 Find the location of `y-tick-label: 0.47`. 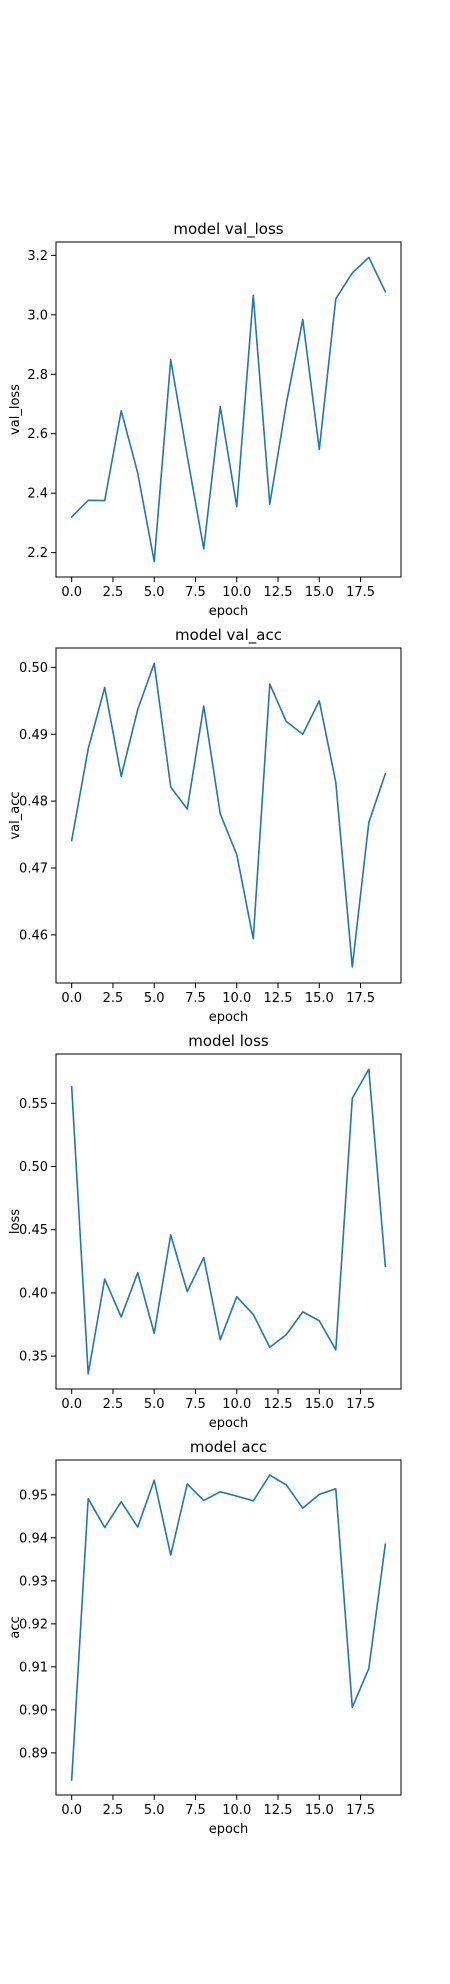

y-tick-label: 0.47 is located at coordinates (33, 868).